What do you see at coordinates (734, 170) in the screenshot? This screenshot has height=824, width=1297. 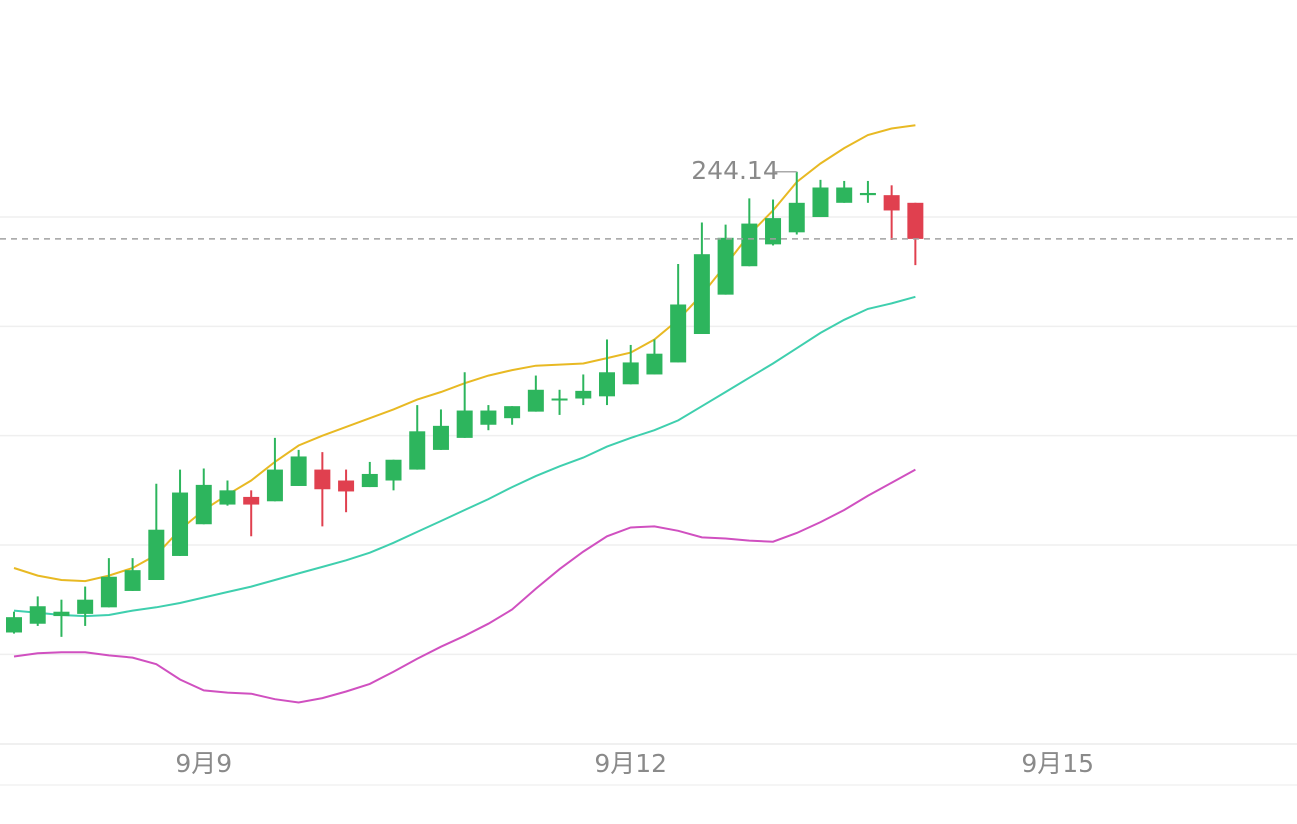 I see `max-label: 244.14` at bounding box center [734, 170].